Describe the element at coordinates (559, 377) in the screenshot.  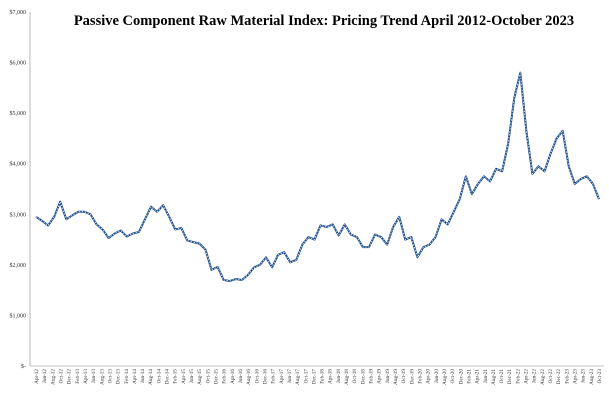
I see `x-tick-label: Dec-22` at that location.